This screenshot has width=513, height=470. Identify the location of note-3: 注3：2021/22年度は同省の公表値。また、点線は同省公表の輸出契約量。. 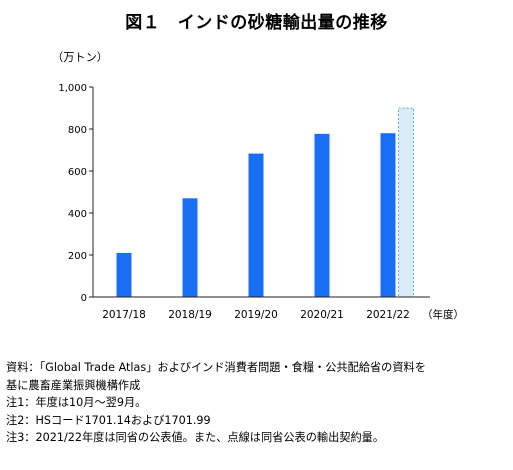
(195, 437).